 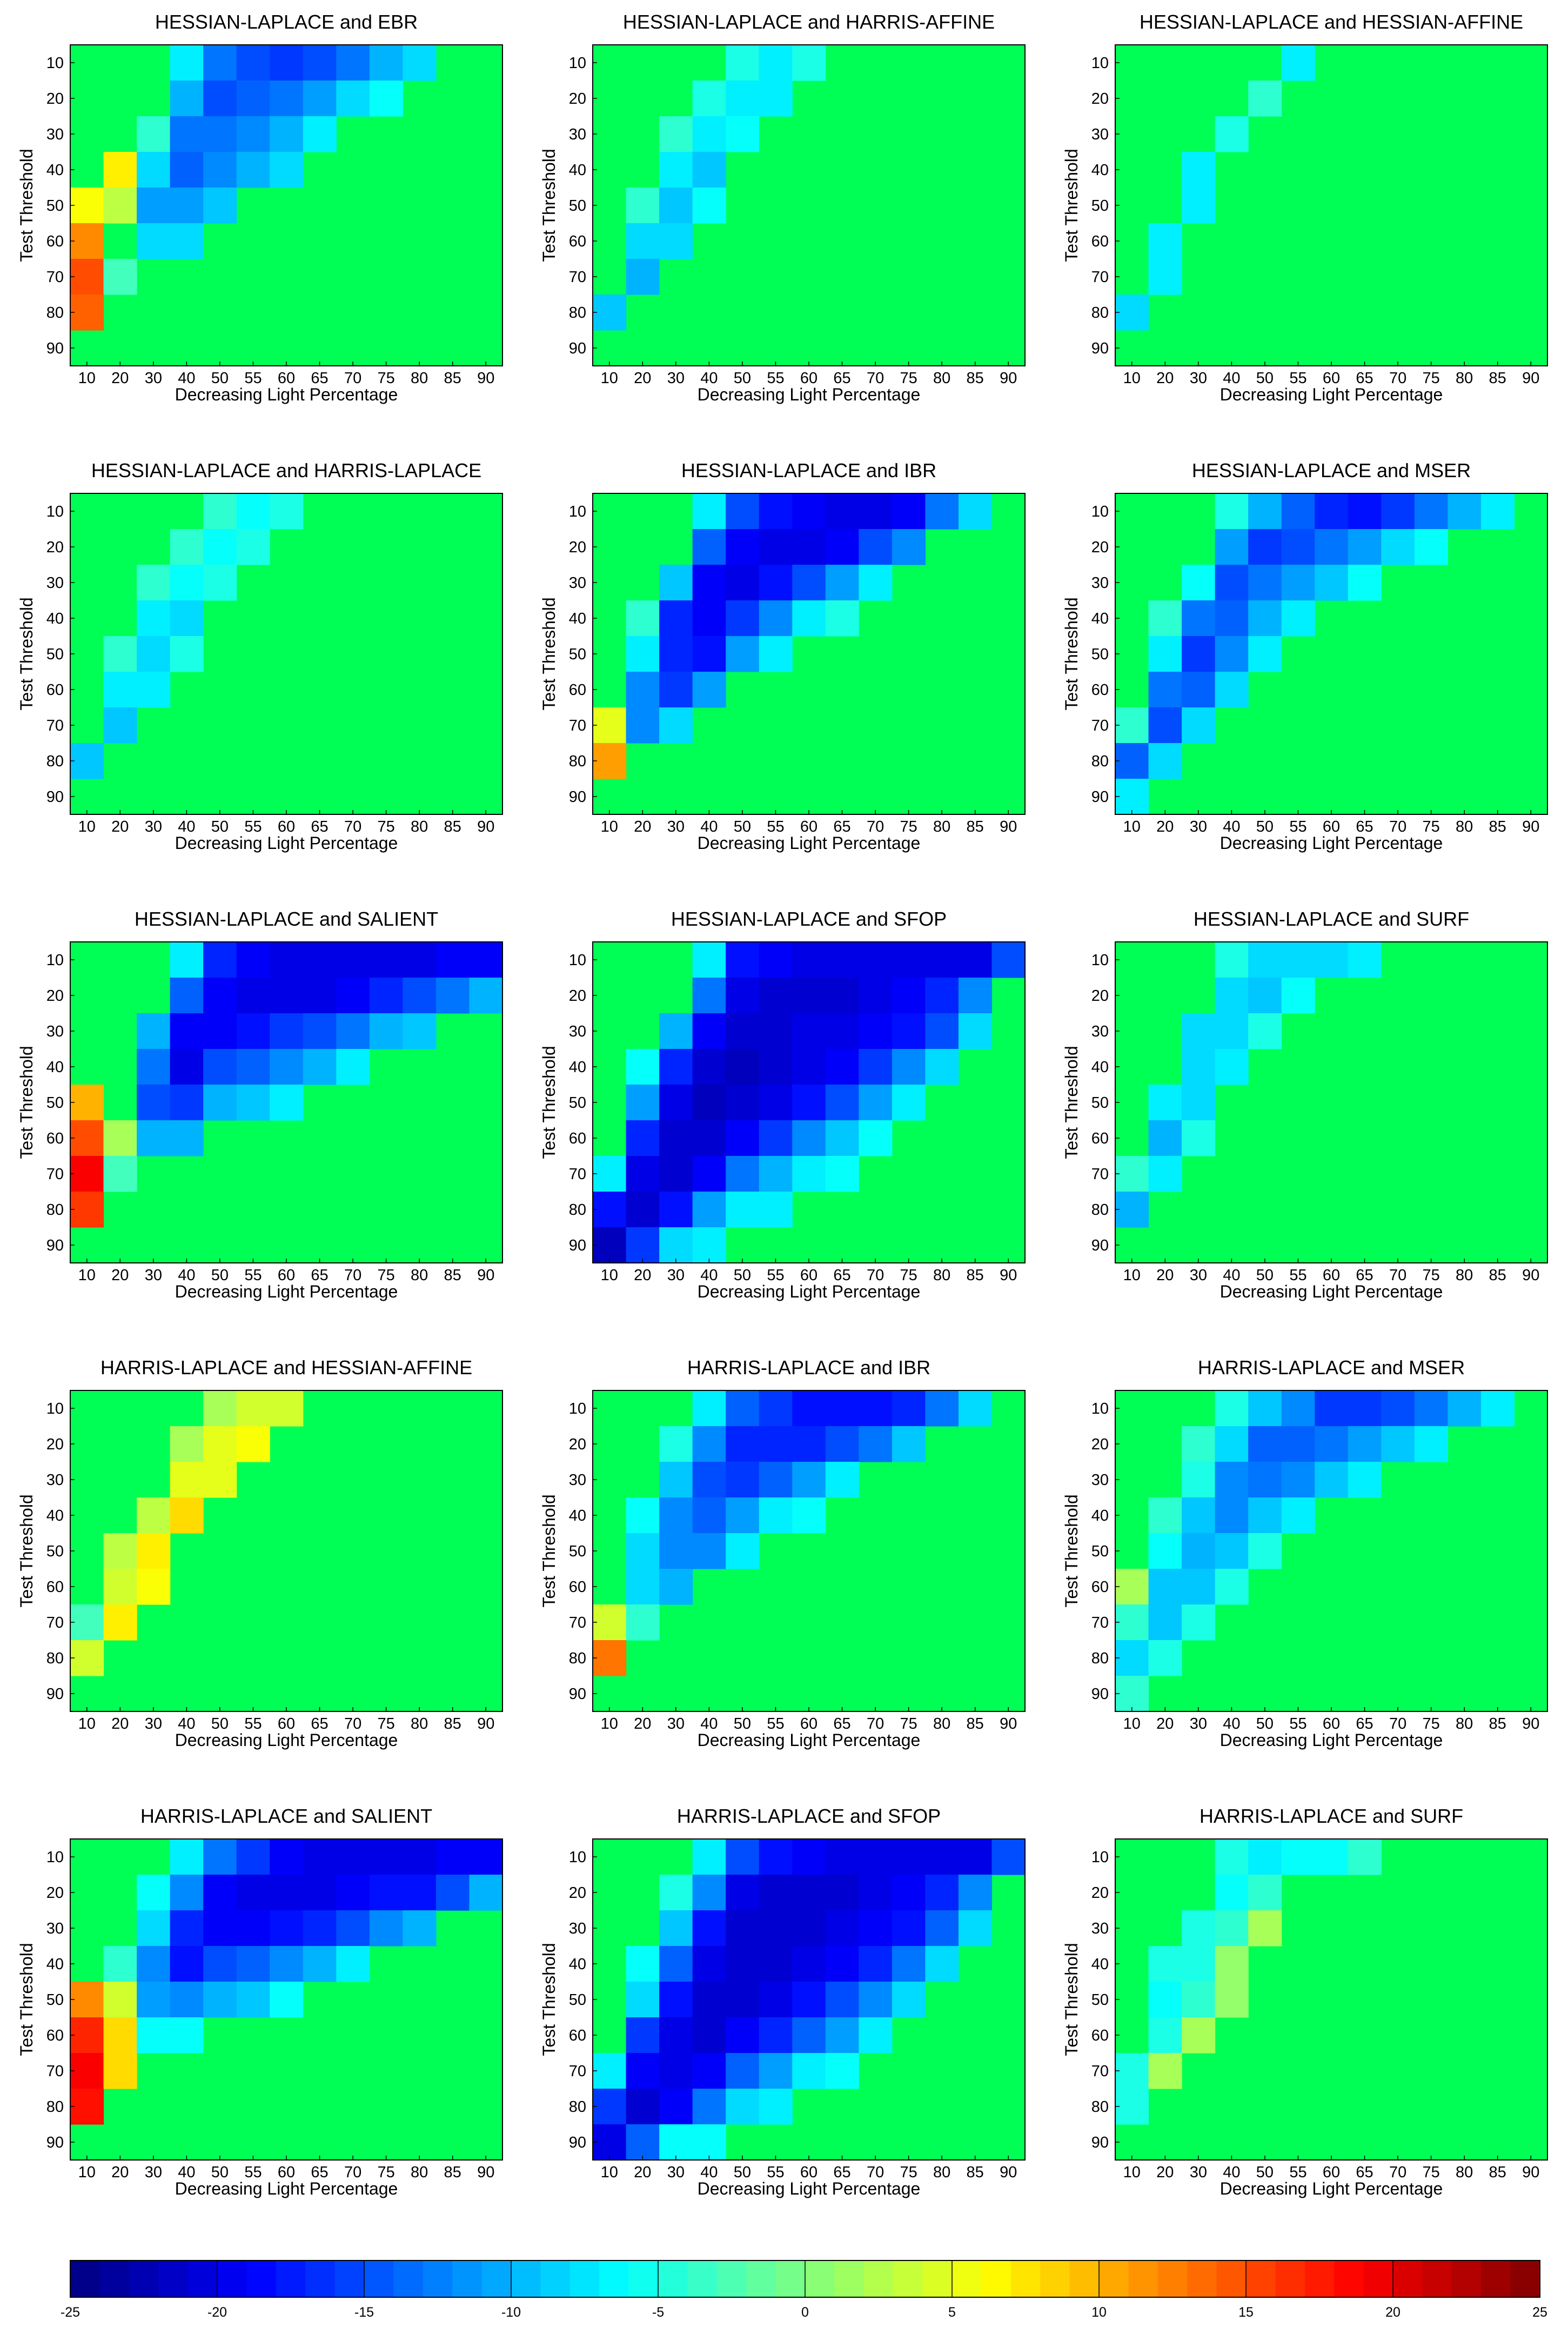 I want to click on x-tick-label: 55, so click(x=775, y=827).